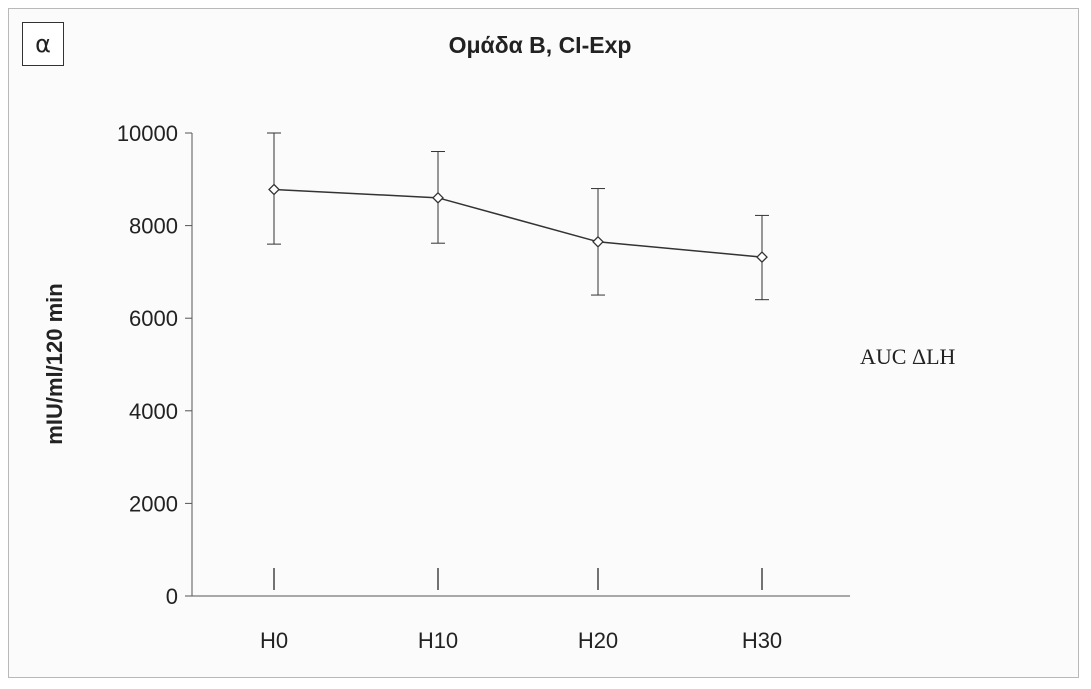 The width and height of the screenshot is (1091, 689). What do you see at coordinates (518, 223) in the screenshot?
I see `series-line` at bounding box center [518, 223].